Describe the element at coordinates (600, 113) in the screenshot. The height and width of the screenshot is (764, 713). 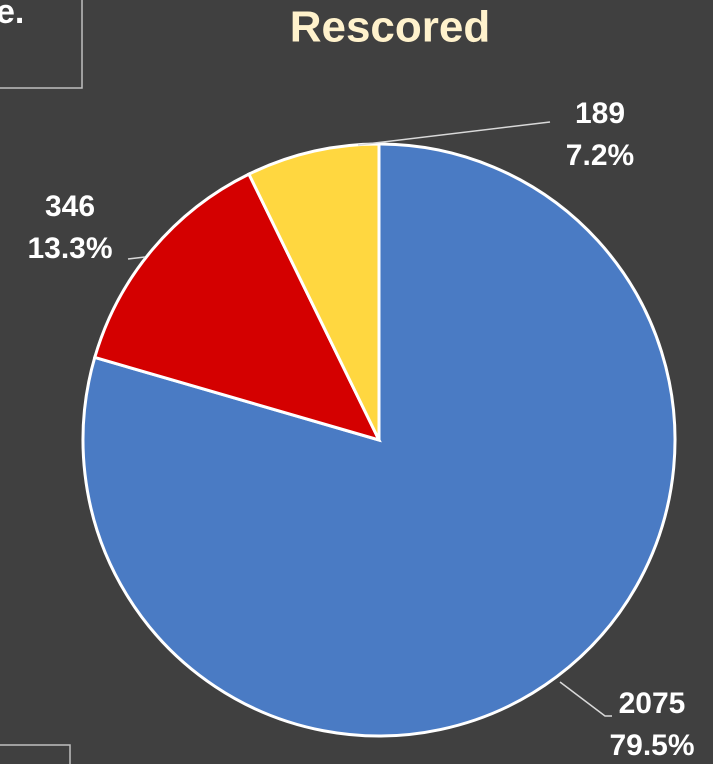
I see `data-label: 189` at that location.